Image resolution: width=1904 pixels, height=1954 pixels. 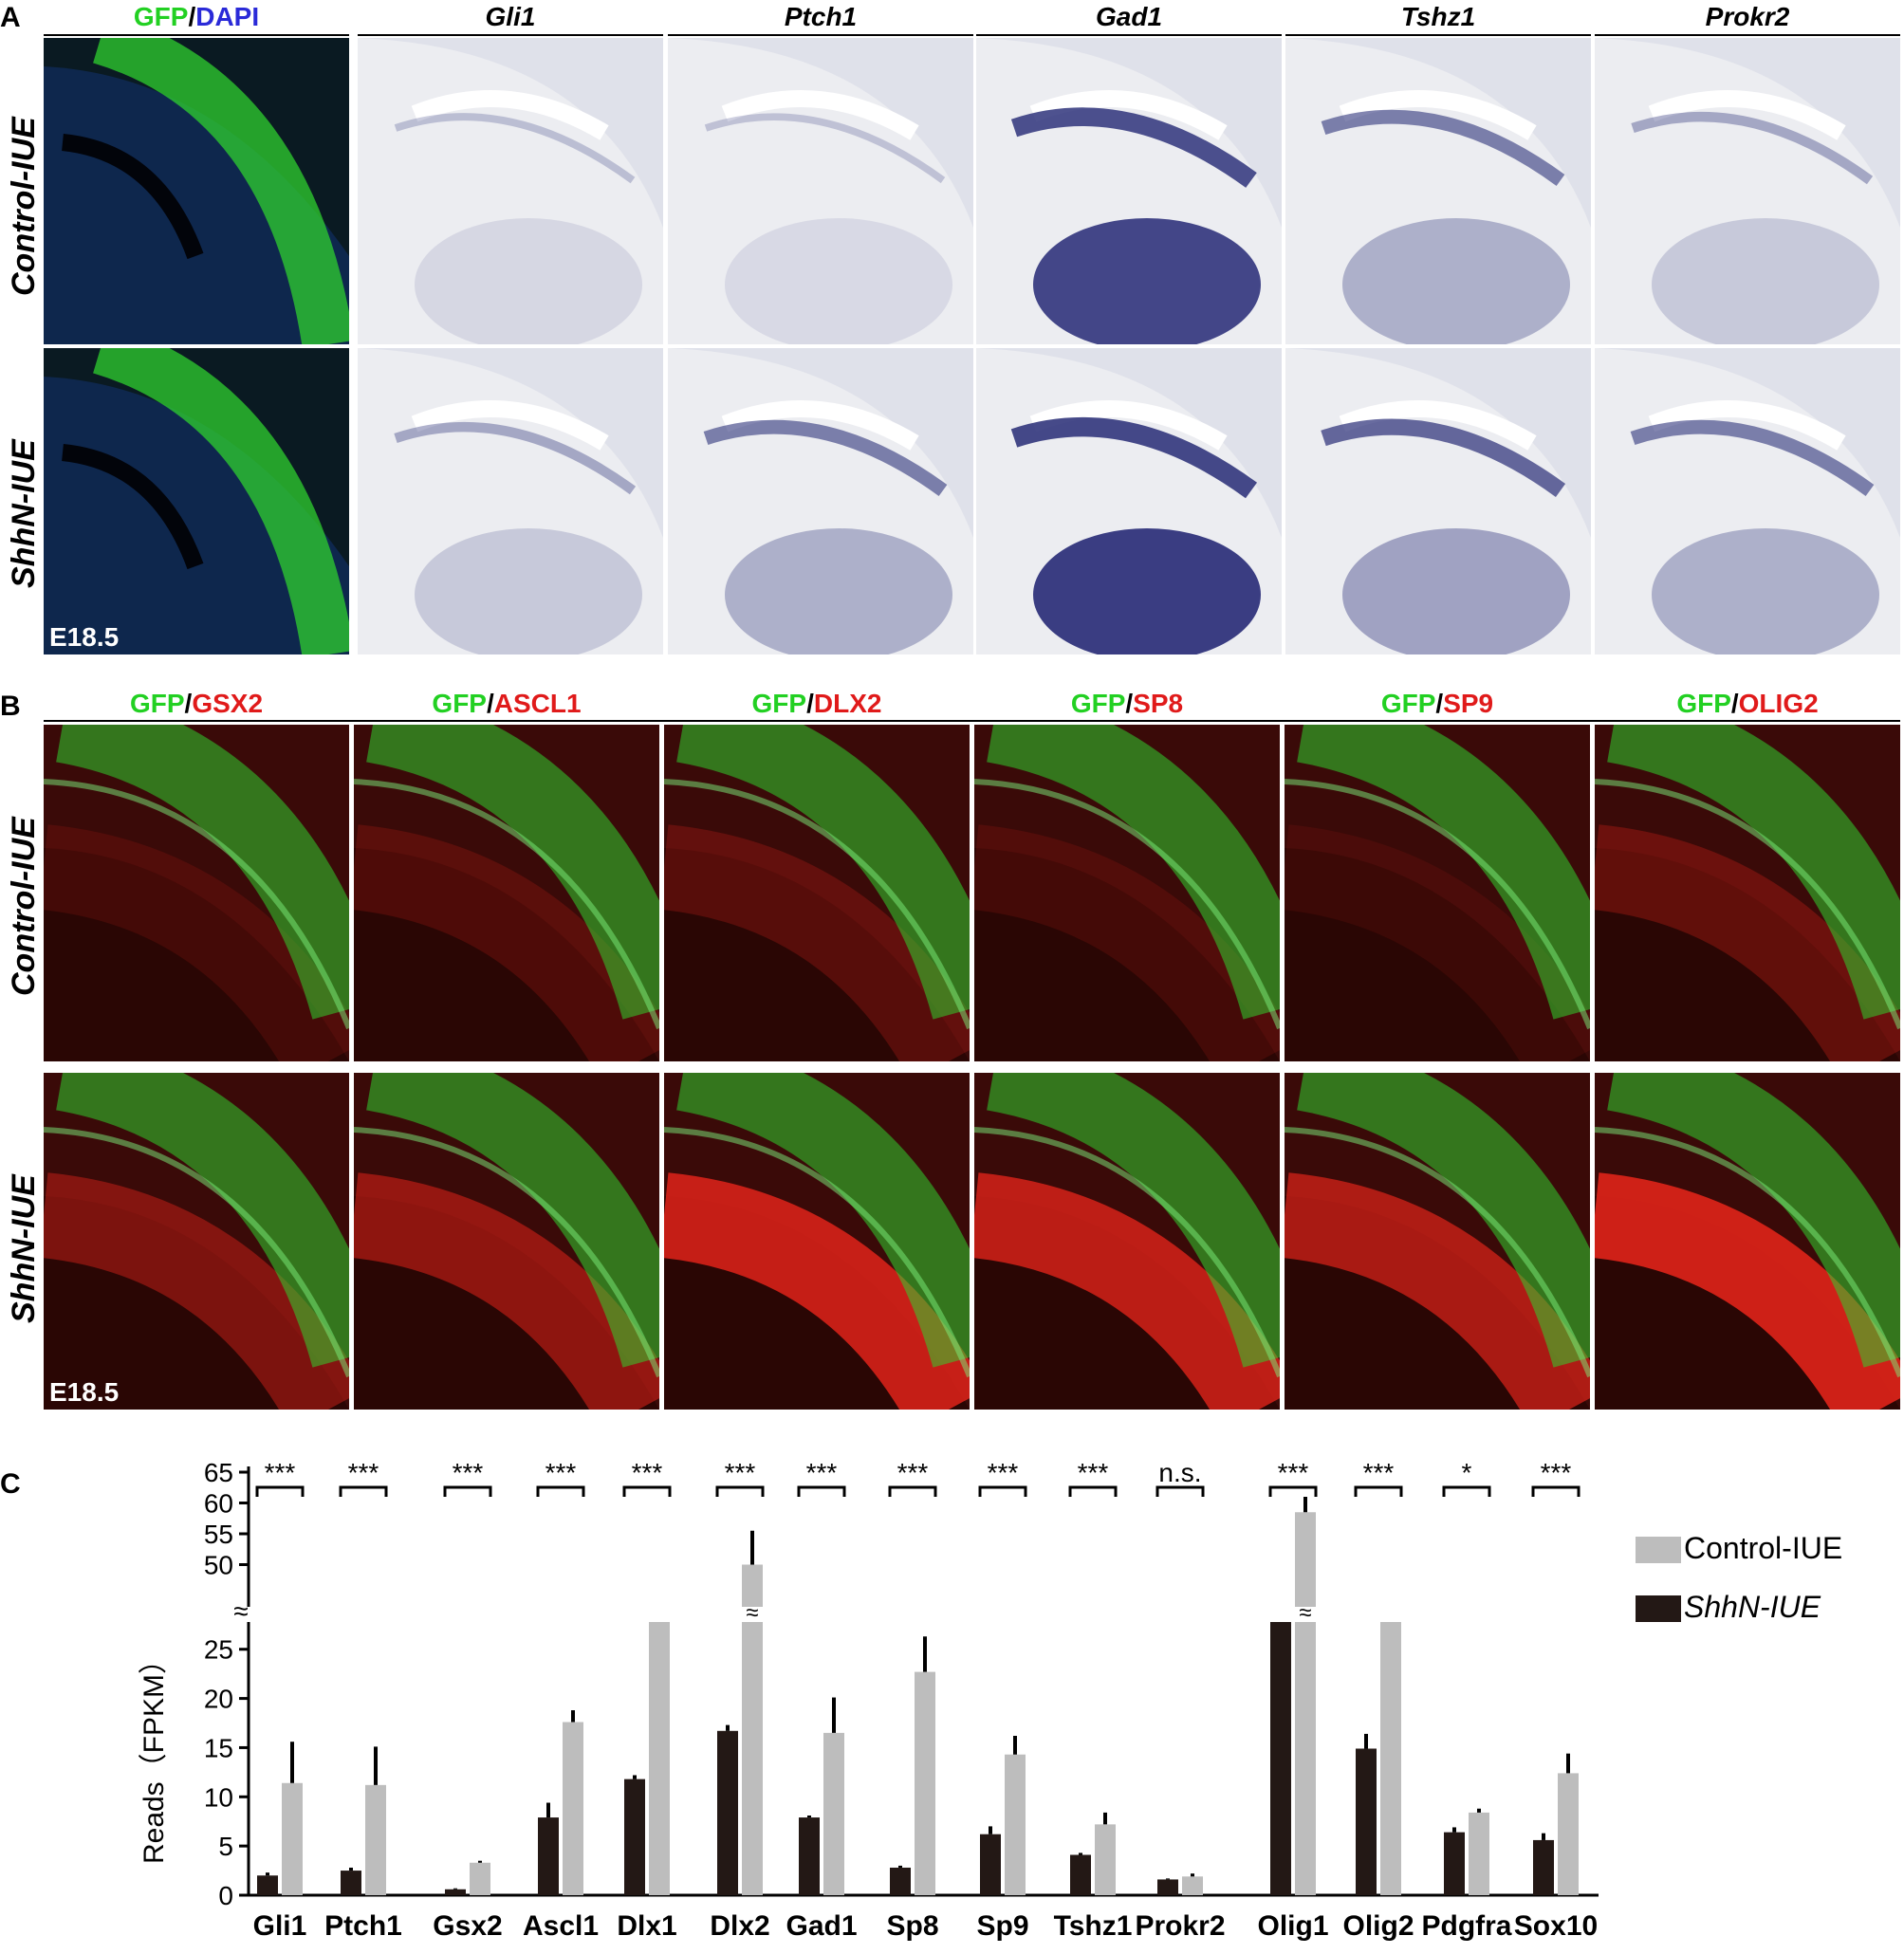 I want to click on x-tick-label: Sp9, so click(x=1002, y=1926).